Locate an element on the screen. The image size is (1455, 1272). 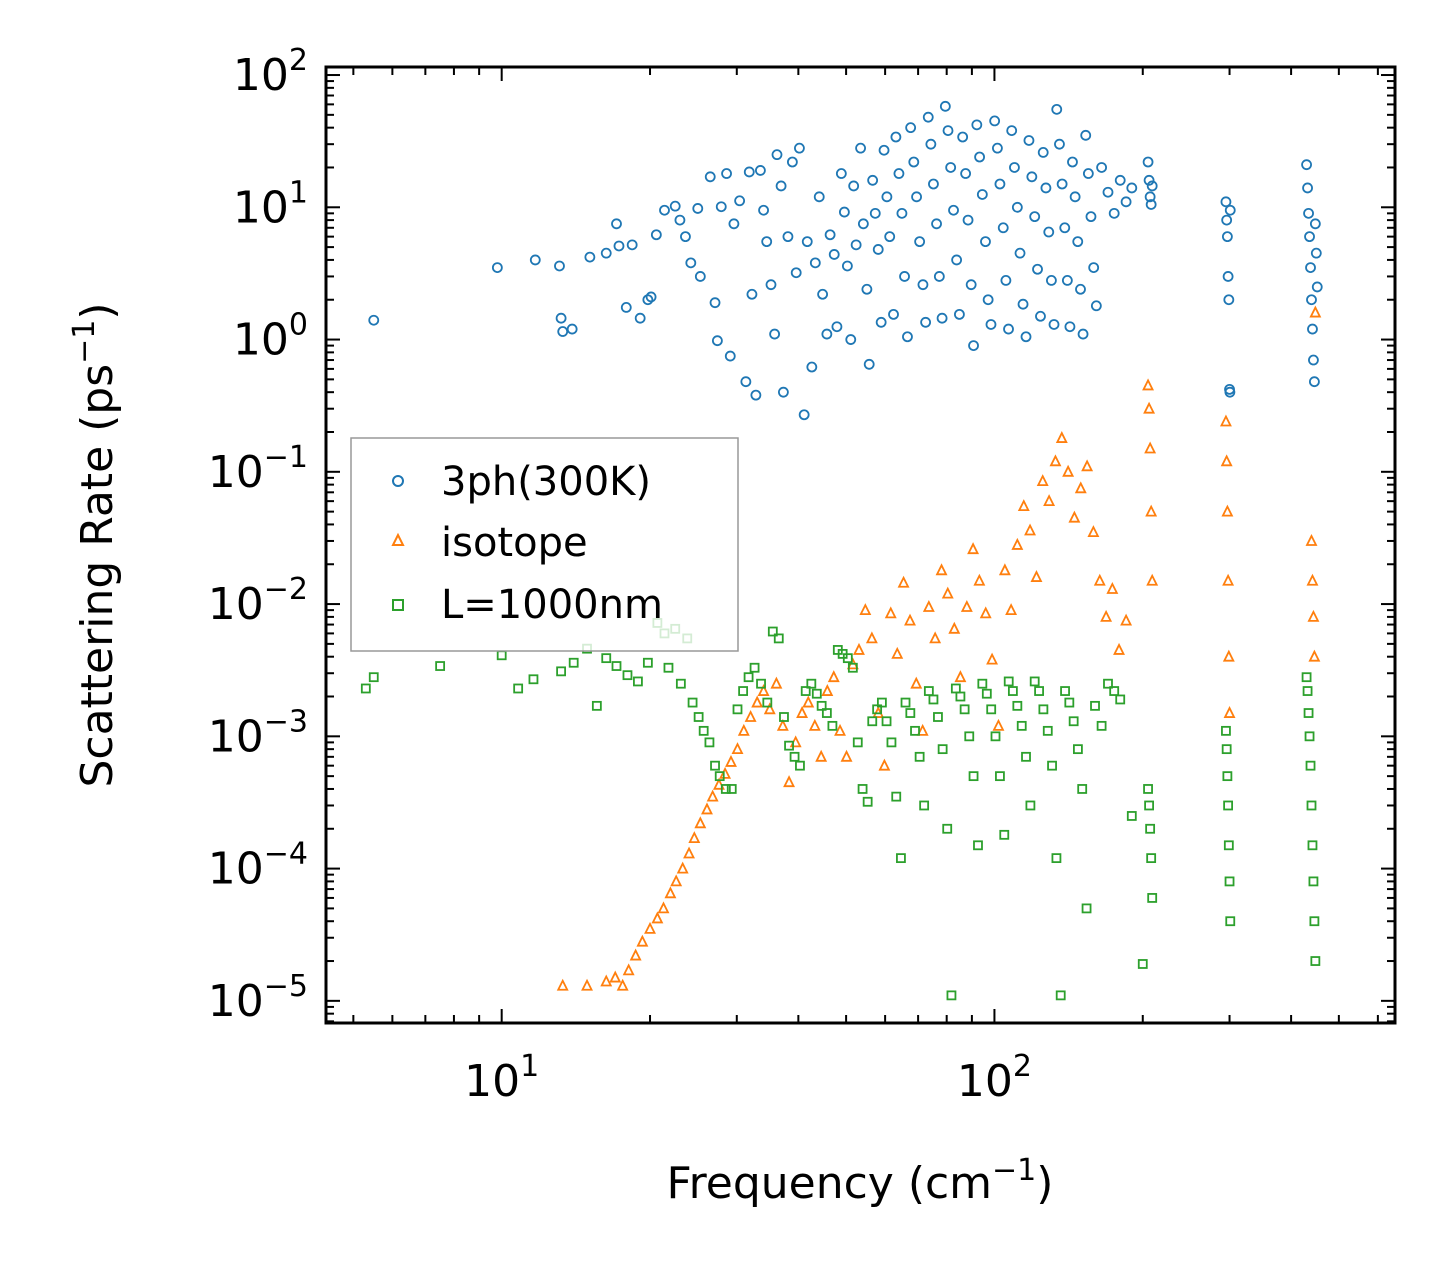
y-tick-label: 10⁻³ is located at coordinates (258, 733).